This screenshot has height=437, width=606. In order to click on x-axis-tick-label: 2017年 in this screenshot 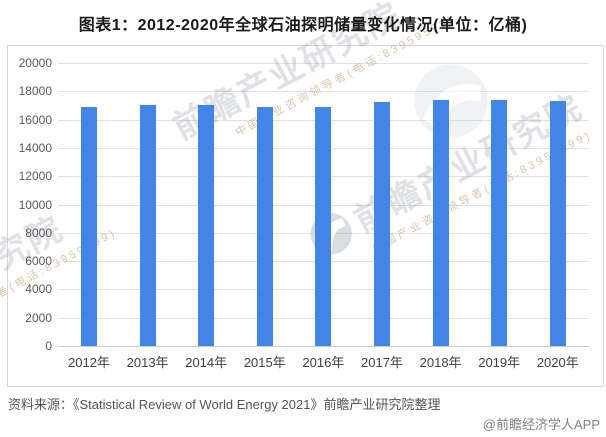, I will do `click(382, 362)`.